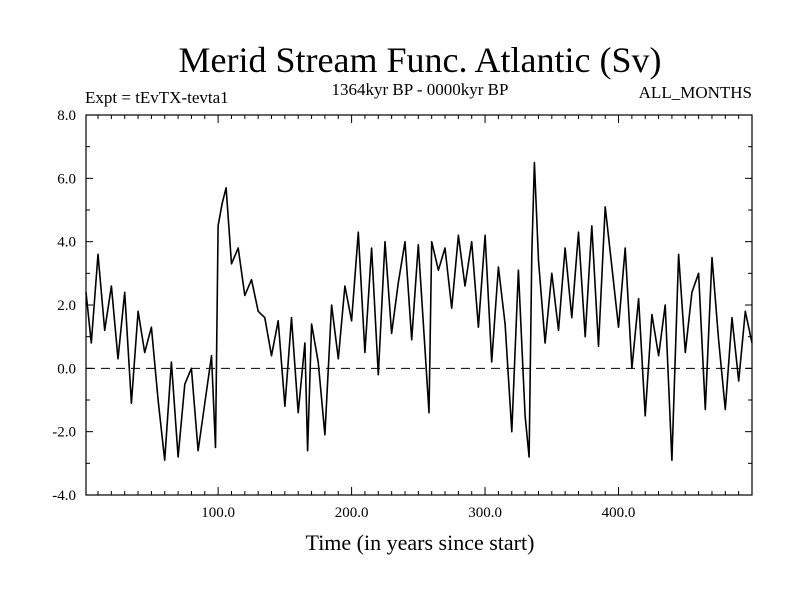  What do you see at coordinates (420, 60) in the screenshot?
I see `chart-title: Merid Stream Func. Atlantic (Sv)` at bounding box center [420, 60].